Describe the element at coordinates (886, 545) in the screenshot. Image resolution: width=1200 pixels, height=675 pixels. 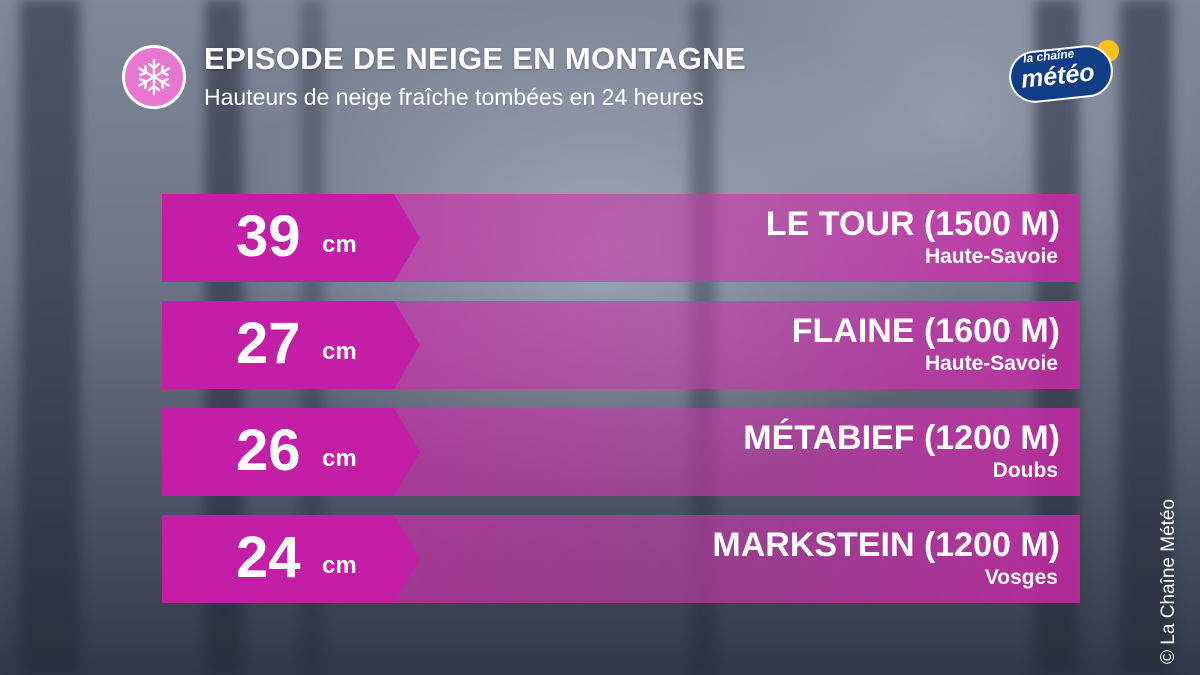
I see `station-name: MARKSTEIN (1200 M)` at that location.